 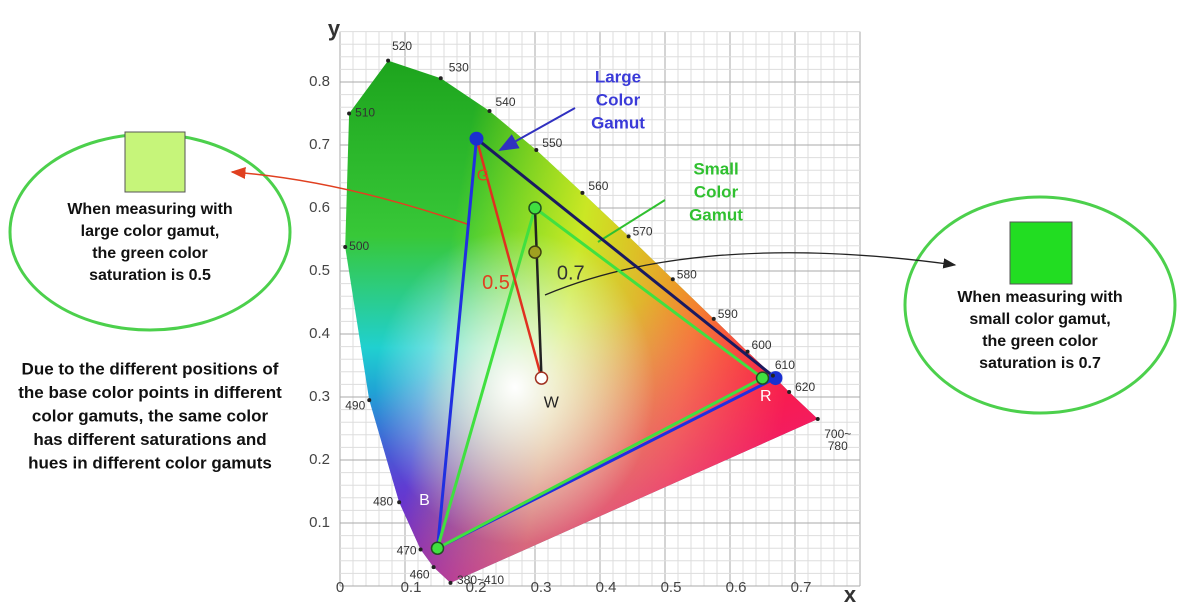 What do you see at coordinates (805, 387) in the screenshot?
I see `wavelength-label: 620` at bounding box center [805, 387].